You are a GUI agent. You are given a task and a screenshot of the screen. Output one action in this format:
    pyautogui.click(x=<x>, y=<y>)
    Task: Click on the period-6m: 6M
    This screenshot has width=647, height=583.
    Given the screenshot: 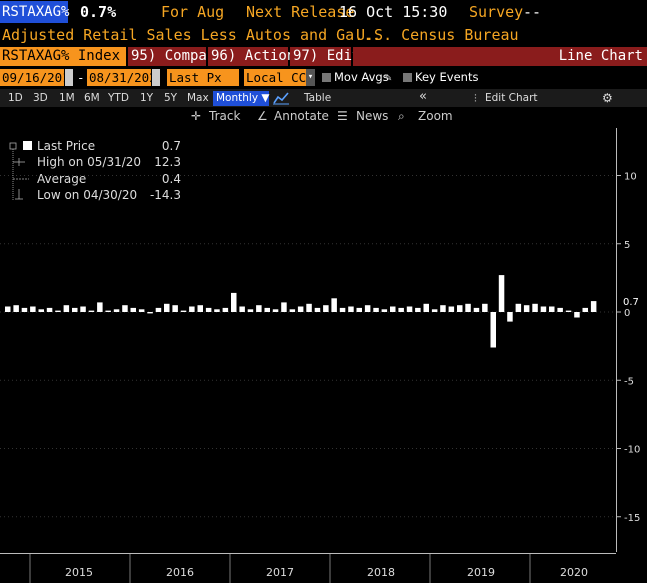 What is the action you would take?
    pyautogui.click(x=92, y=98)
    